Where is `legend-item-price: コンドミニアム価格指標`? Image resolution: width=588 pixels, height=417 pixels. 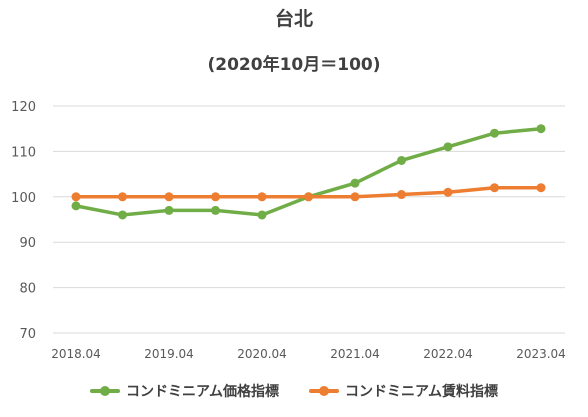 legend-item-price: コンドミニアム価格指標 is located at coordinates (184, 391).